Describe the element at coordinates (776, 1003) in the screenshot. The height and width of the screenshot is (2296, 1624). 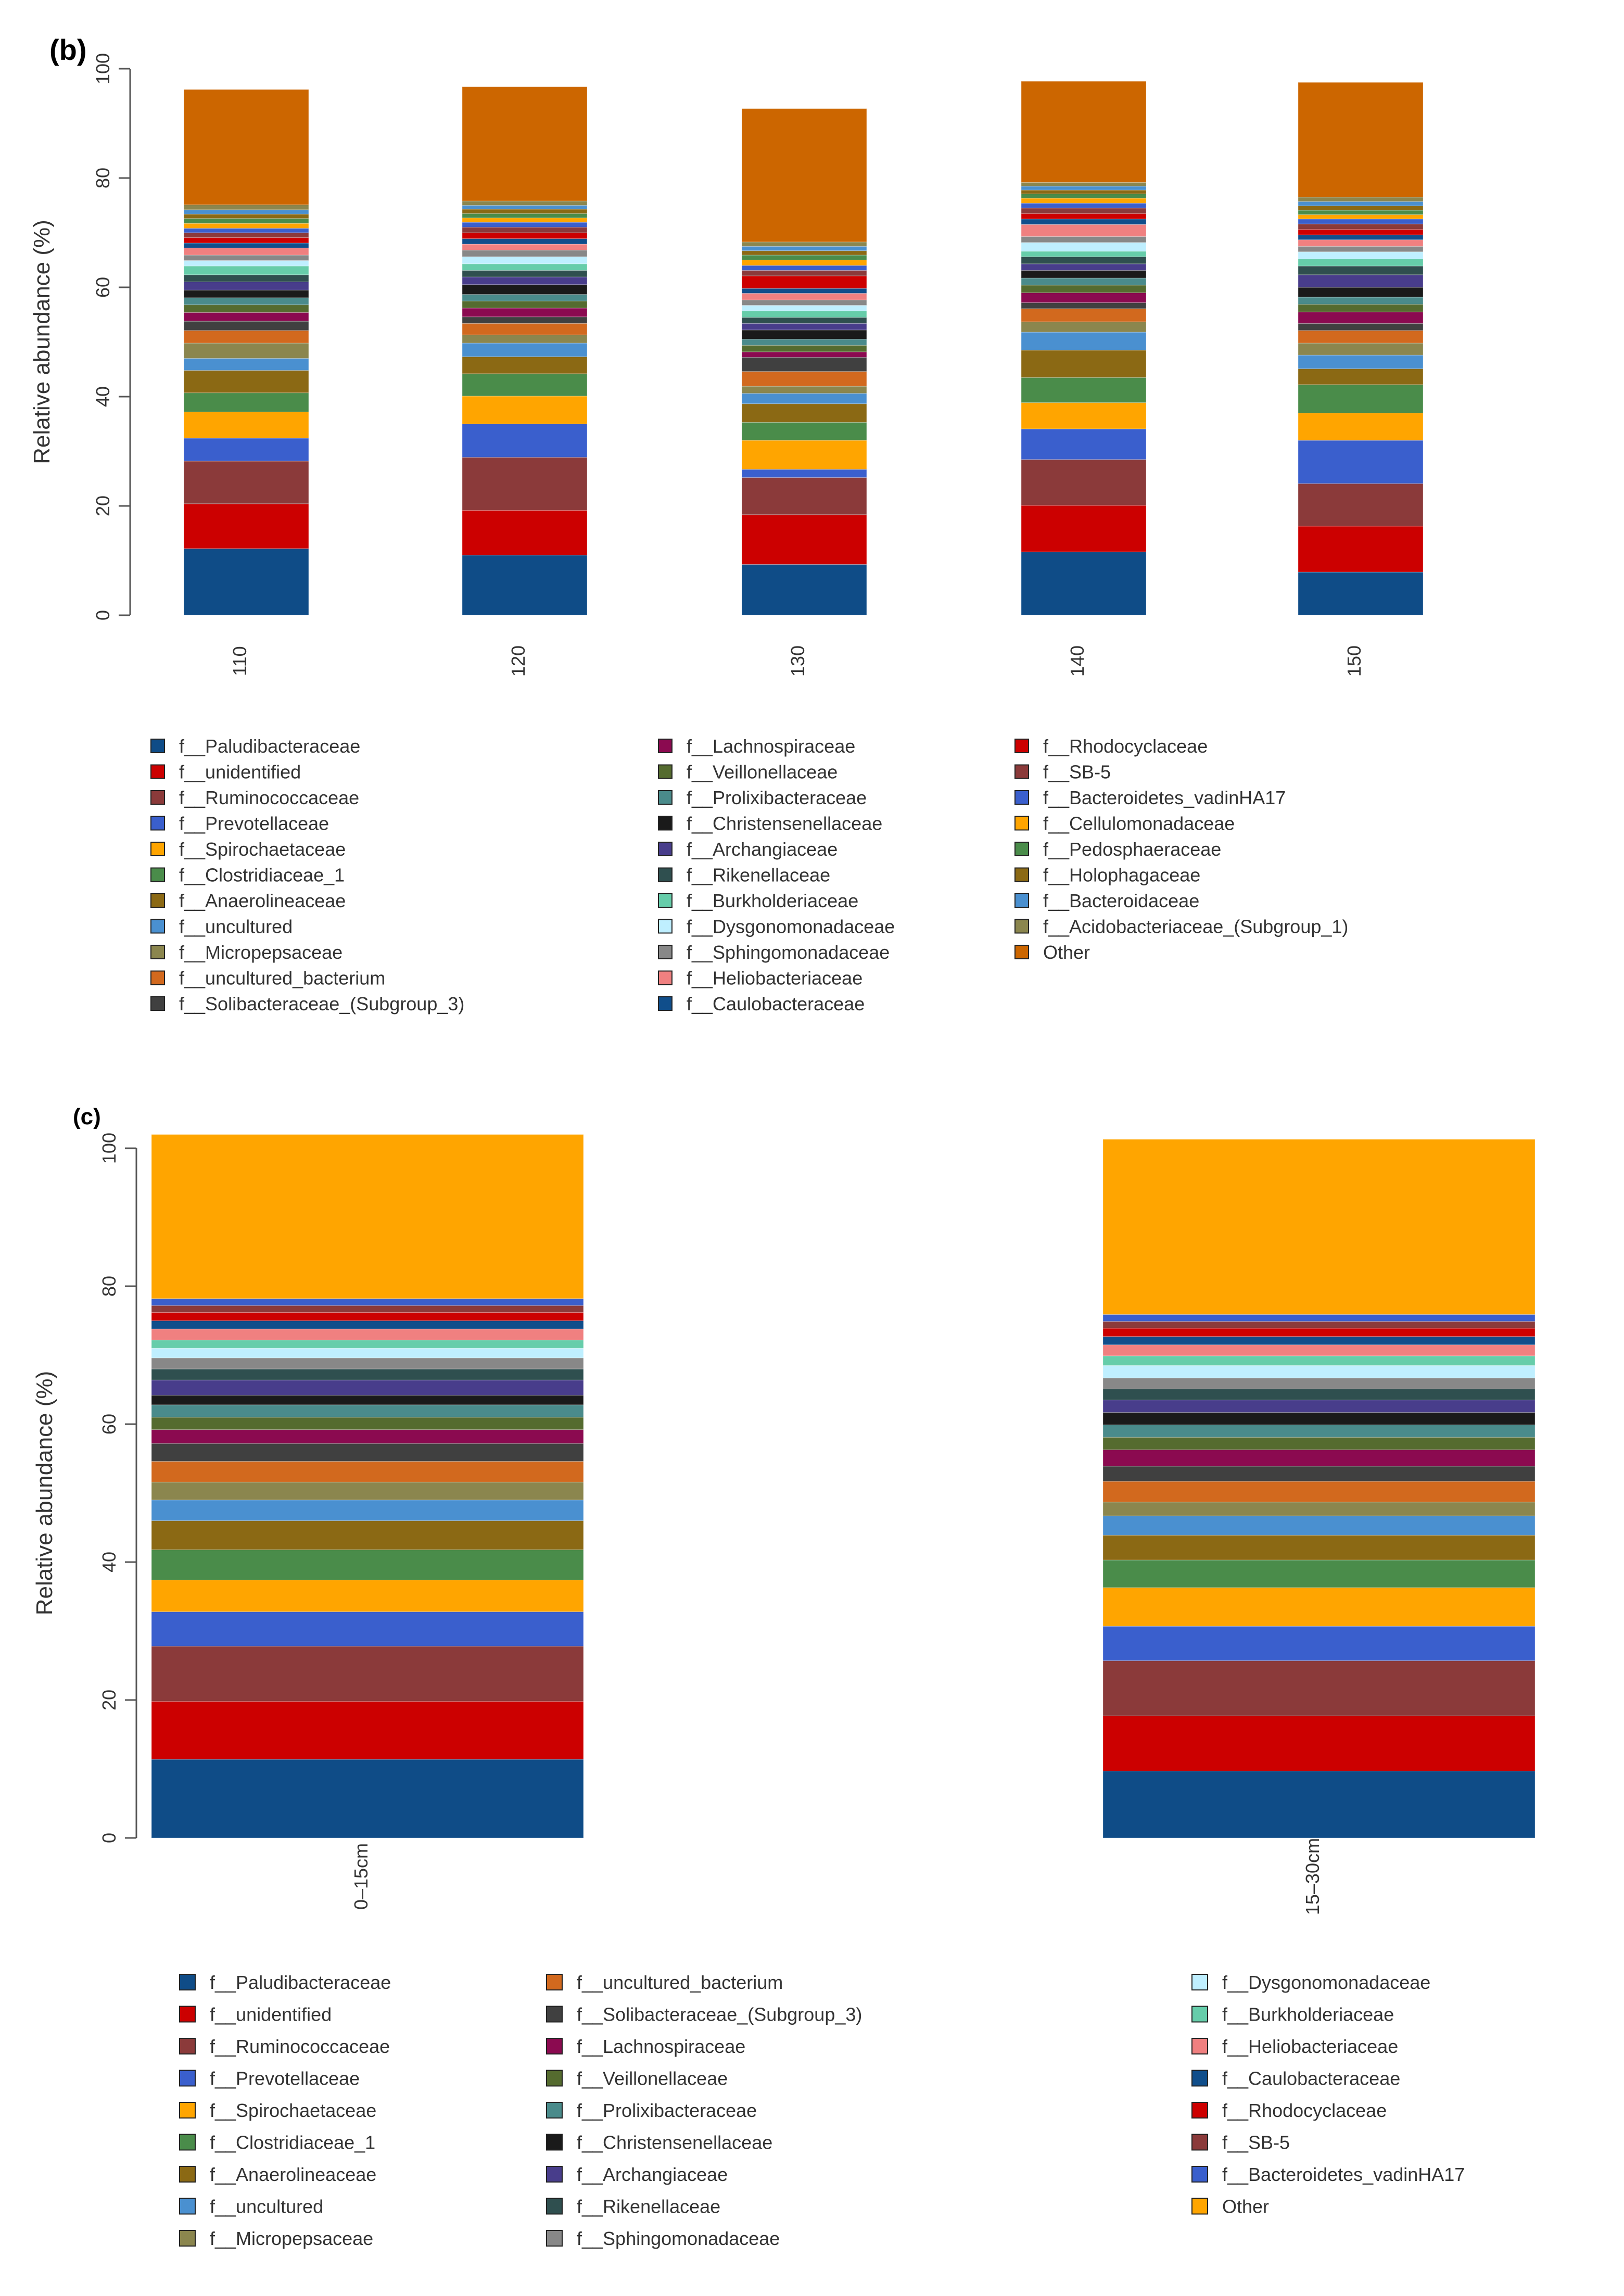
I see `legend-label: f__Caulobacteraceae` at that location.